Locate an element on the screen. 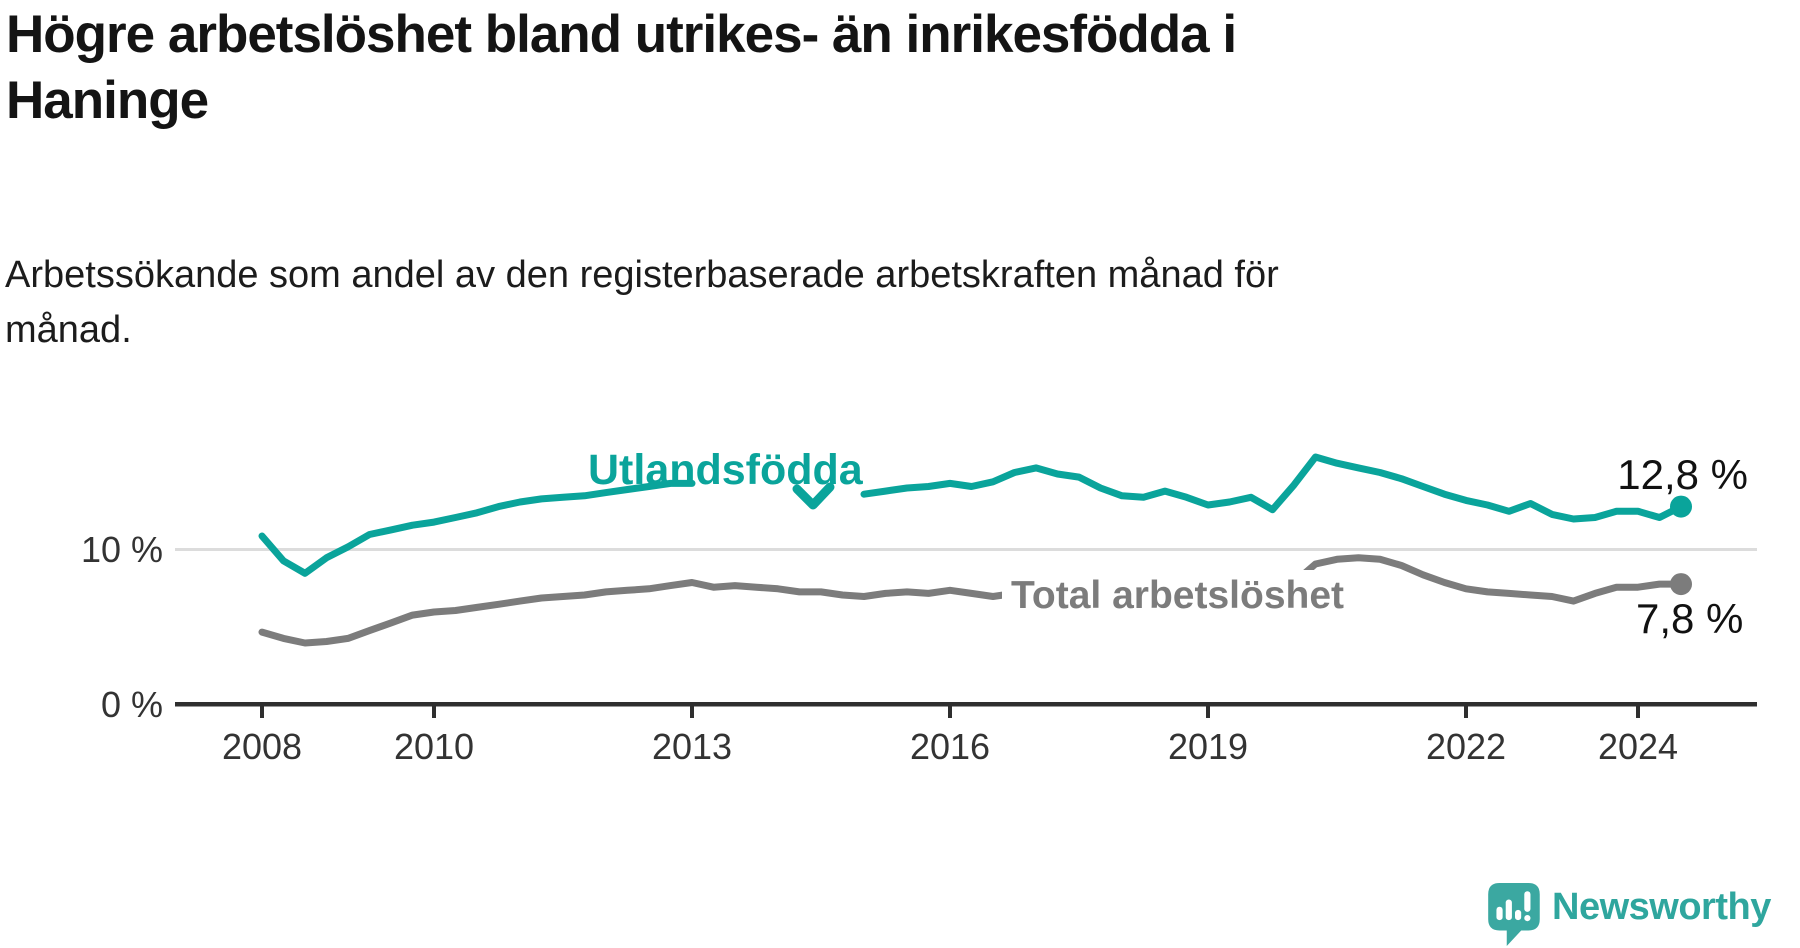 This screenshot has width=1800, height=948. x-axis-line is located at coordinates (966, 704).